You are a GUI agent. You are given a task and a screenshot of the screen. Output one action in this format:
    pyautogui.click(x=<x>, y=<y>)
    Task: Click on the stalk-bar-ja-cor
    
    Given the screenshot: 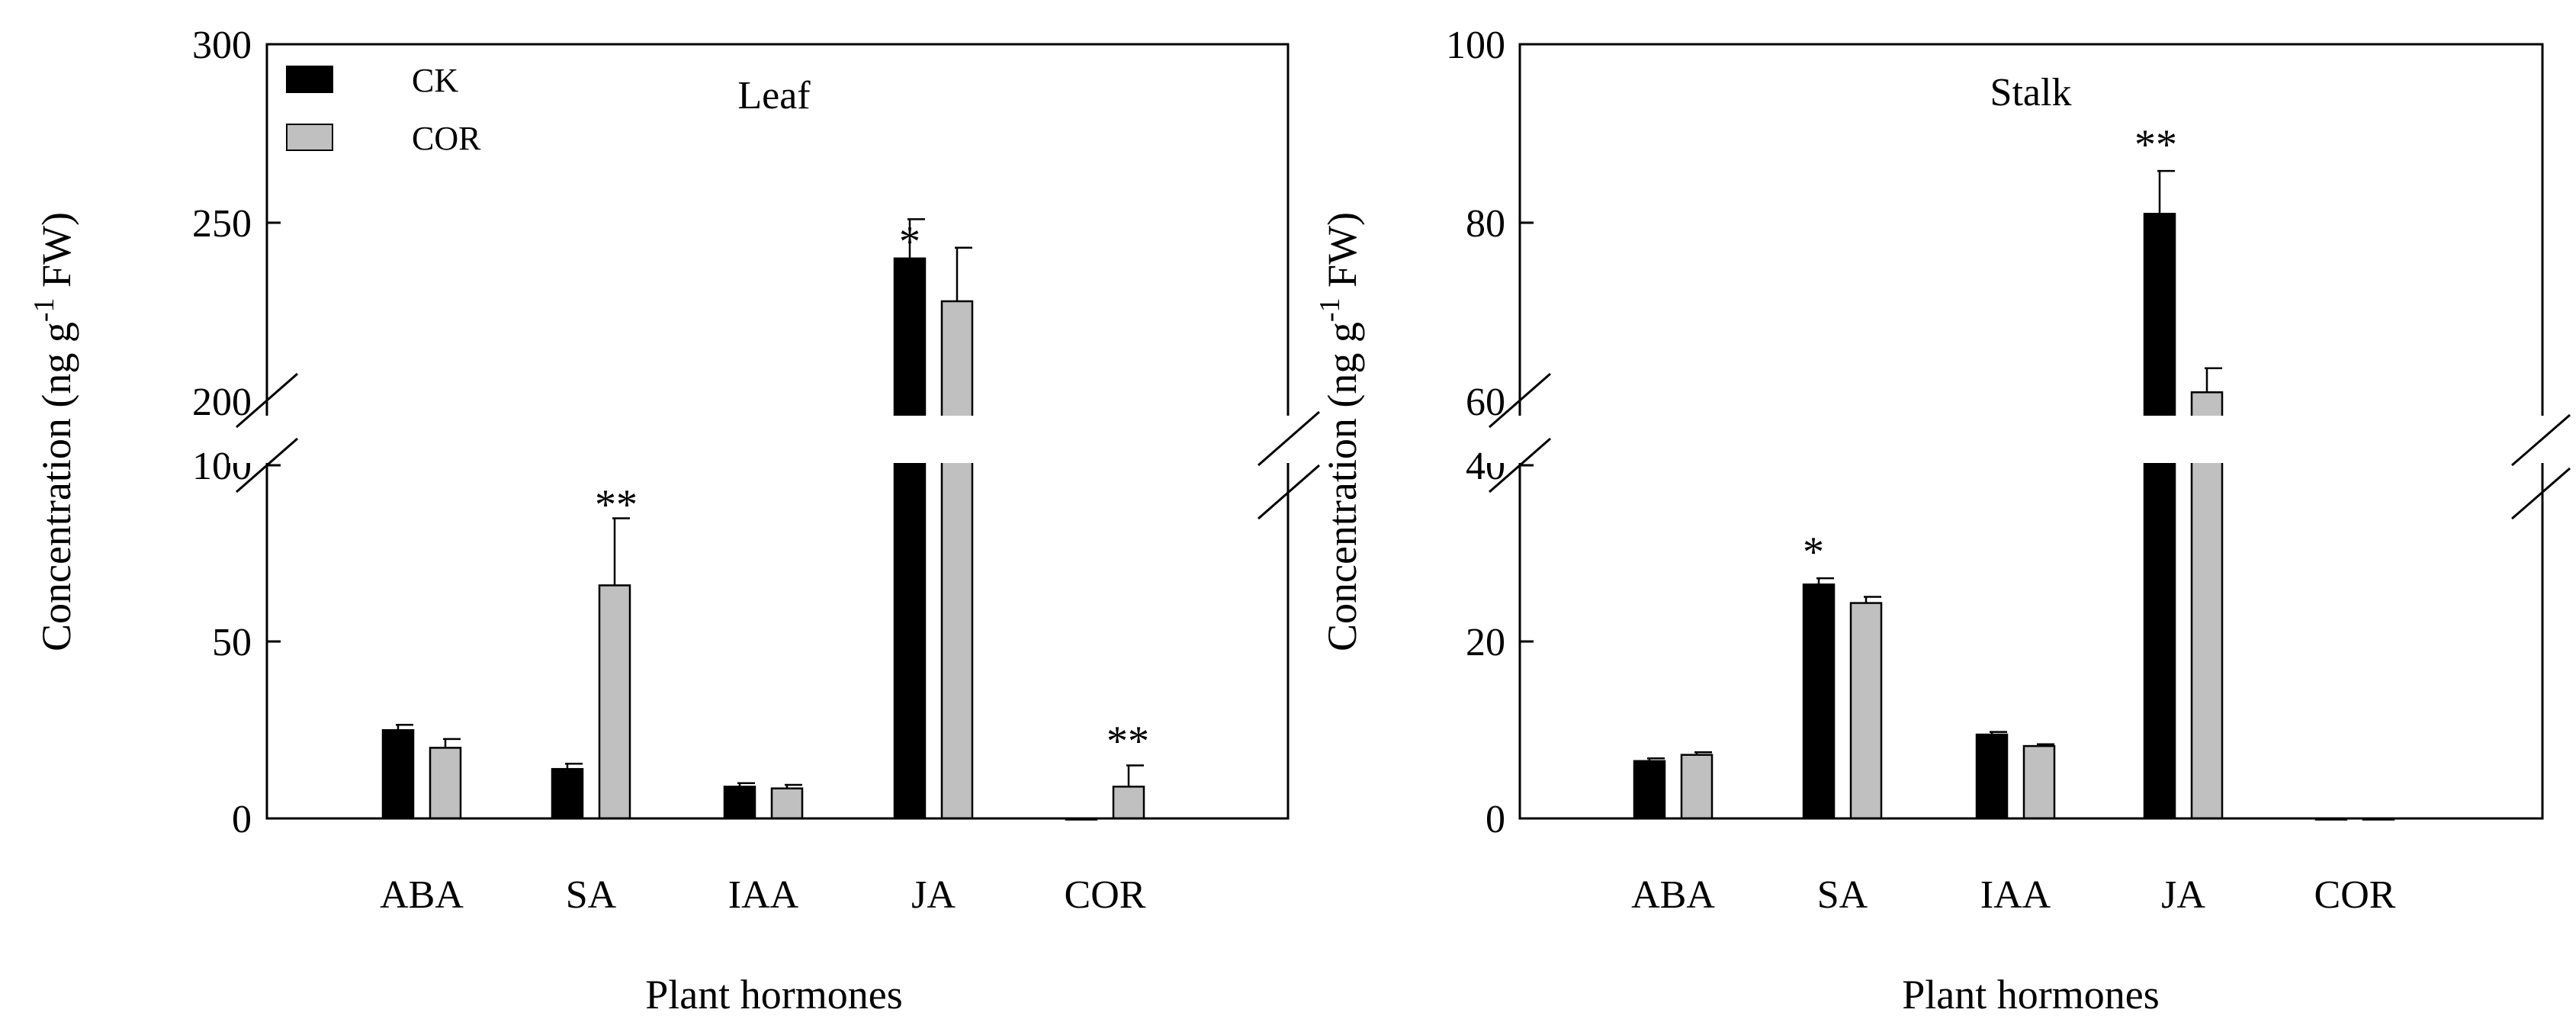 What is the action you would take?
    pyautogui.click(x=2207, y=605)
    